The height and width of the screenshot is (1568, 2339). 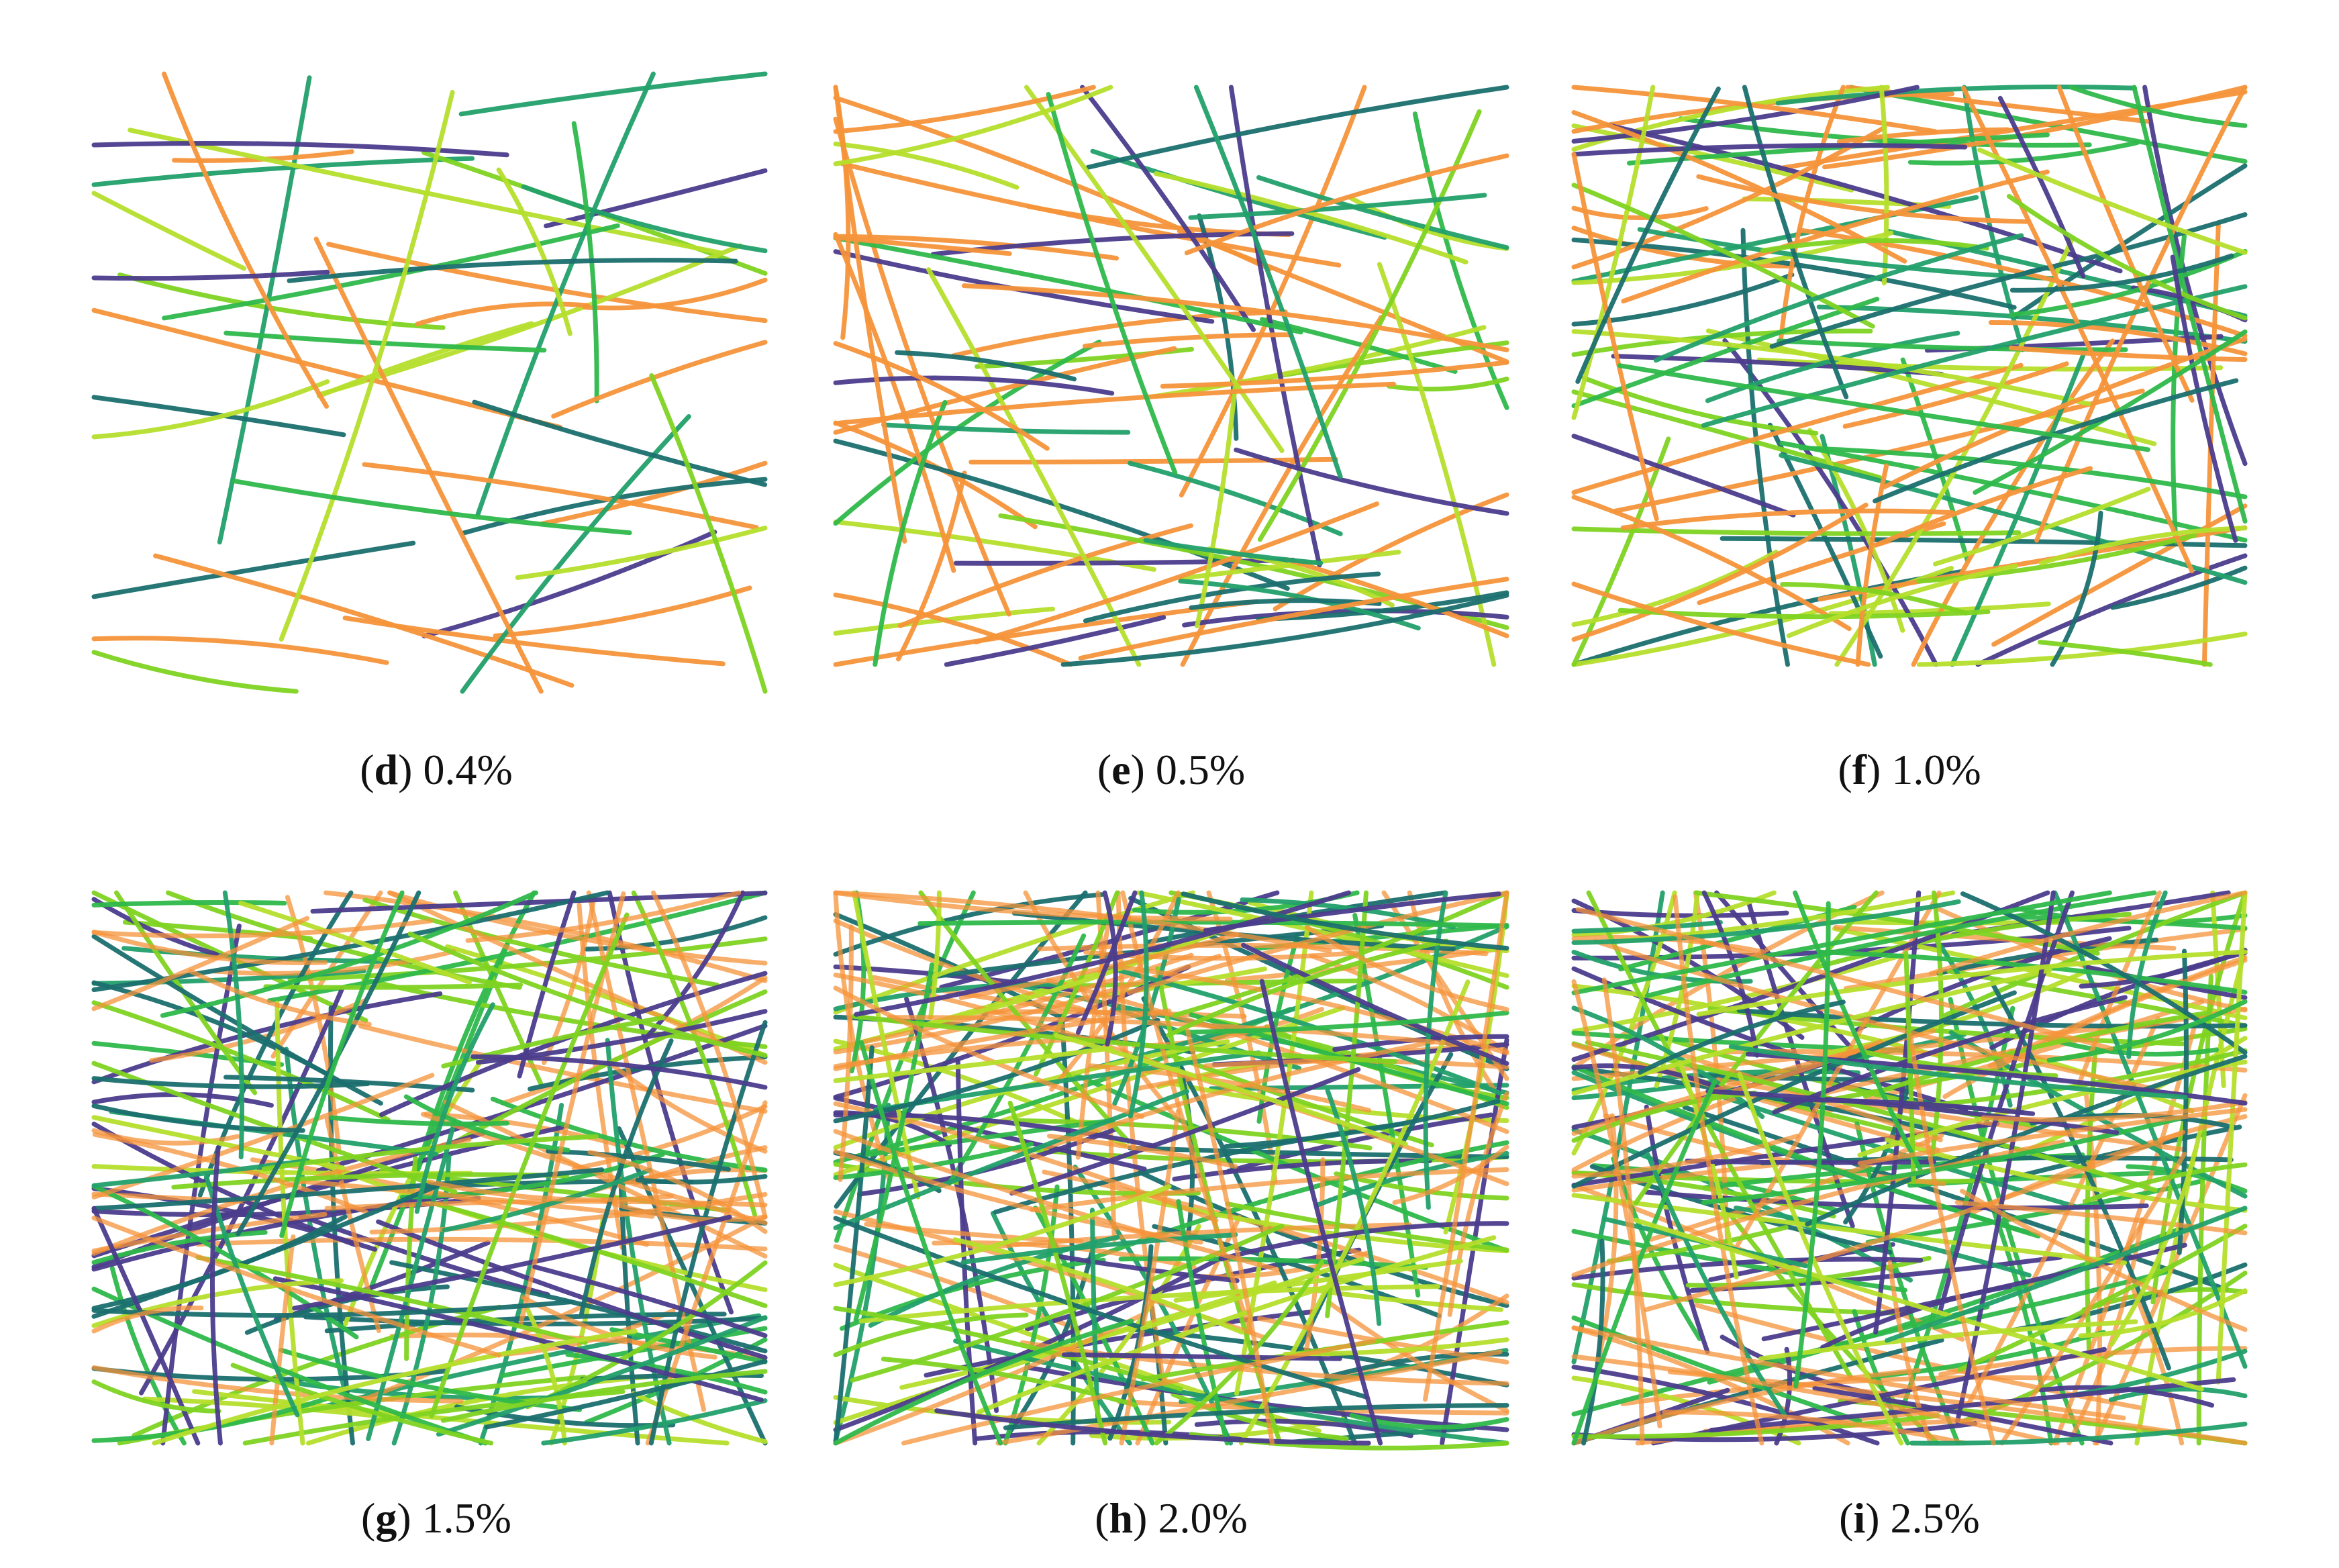 I want to click on panel-letter: e, so click(x=1121, y=769).